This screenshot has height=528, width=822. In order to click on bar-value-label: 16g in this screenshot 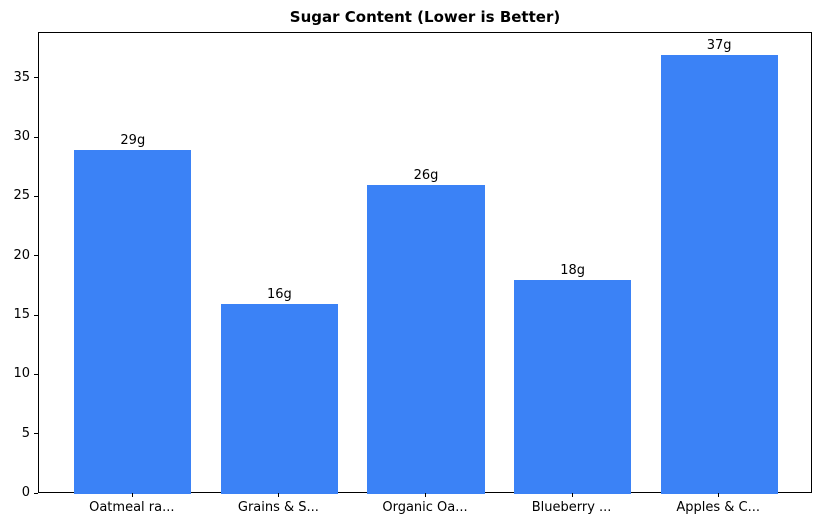, I will do `click(279, 295)`.